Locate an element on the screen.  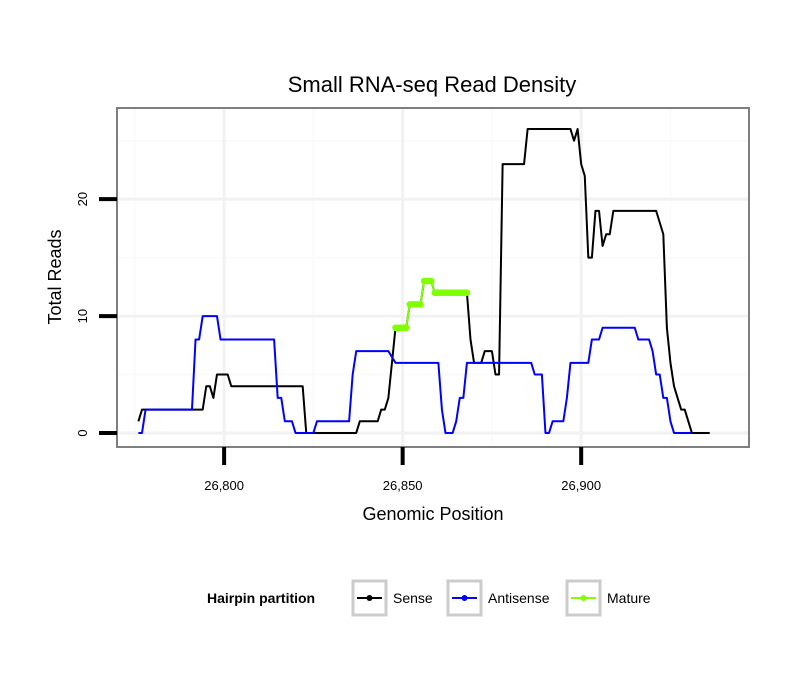
legend-item-antisense: Antisense is located at coordinates (498, 598).